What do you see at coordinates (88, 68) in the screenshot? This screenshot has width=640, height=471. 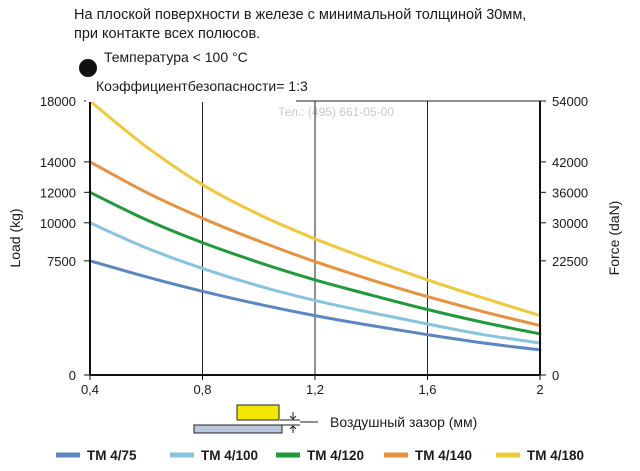 I see `axis-pin-marker` at bounding box center [88, 68].